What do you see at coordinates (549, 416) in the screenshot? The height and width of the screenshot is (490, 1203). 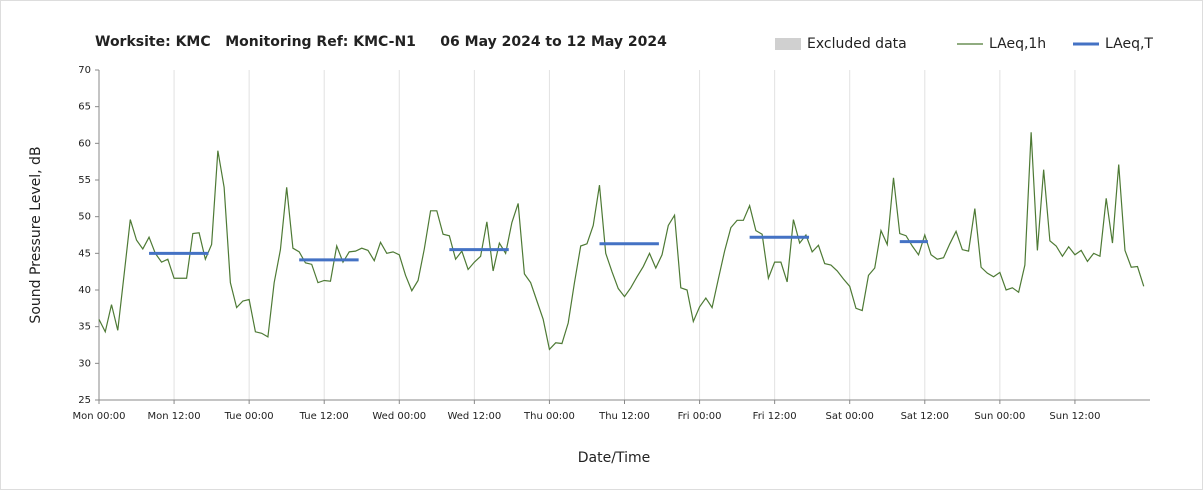 I see `x-tick-label: Thu 00:00` at bounding box center [549, 416].